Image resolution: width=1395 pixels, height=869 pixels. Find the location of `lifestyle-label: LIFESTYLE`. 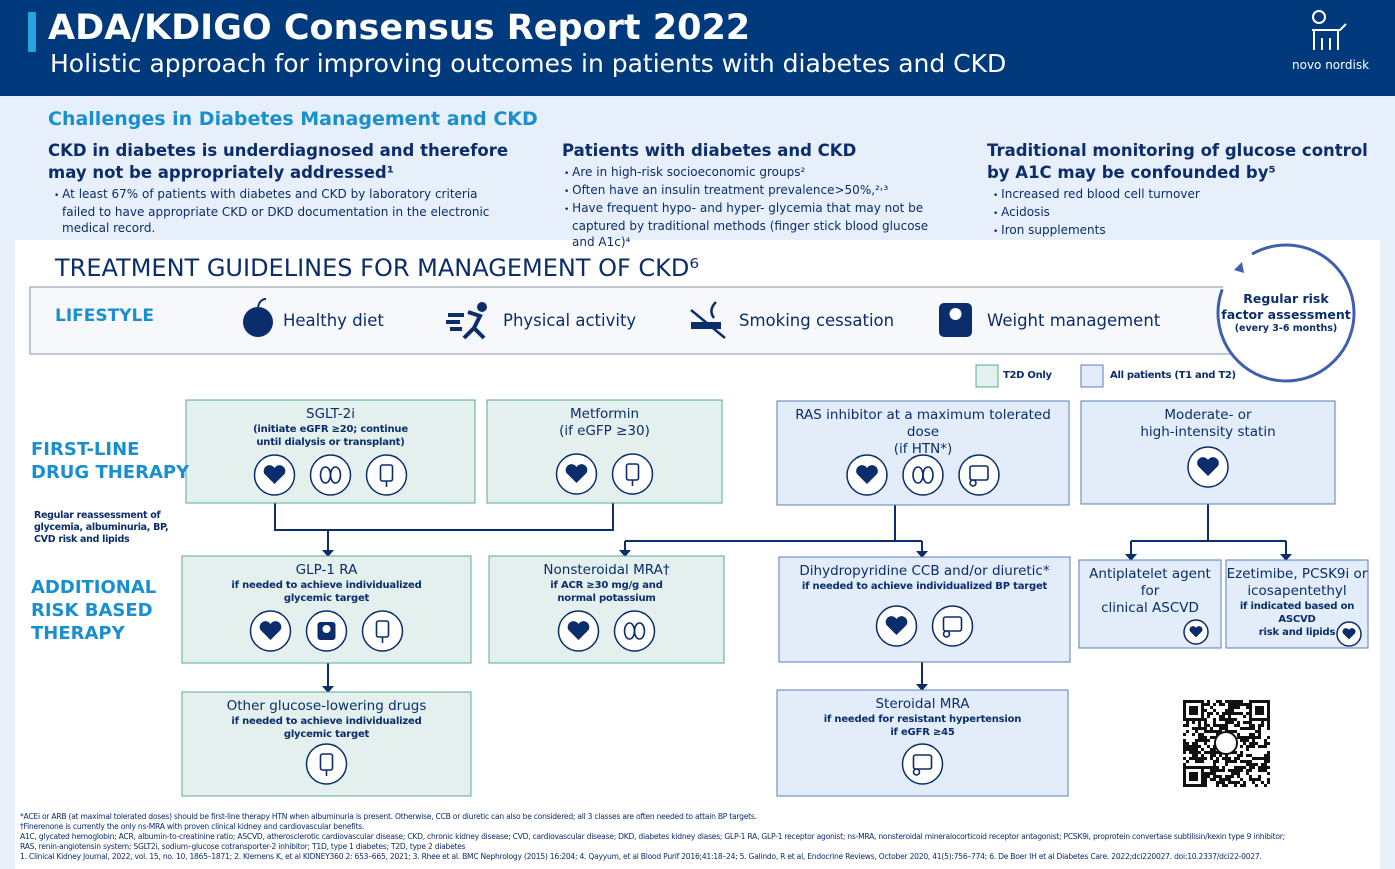

lifestyle-label: LIFESTYLE is located at coordinates (104, 316).